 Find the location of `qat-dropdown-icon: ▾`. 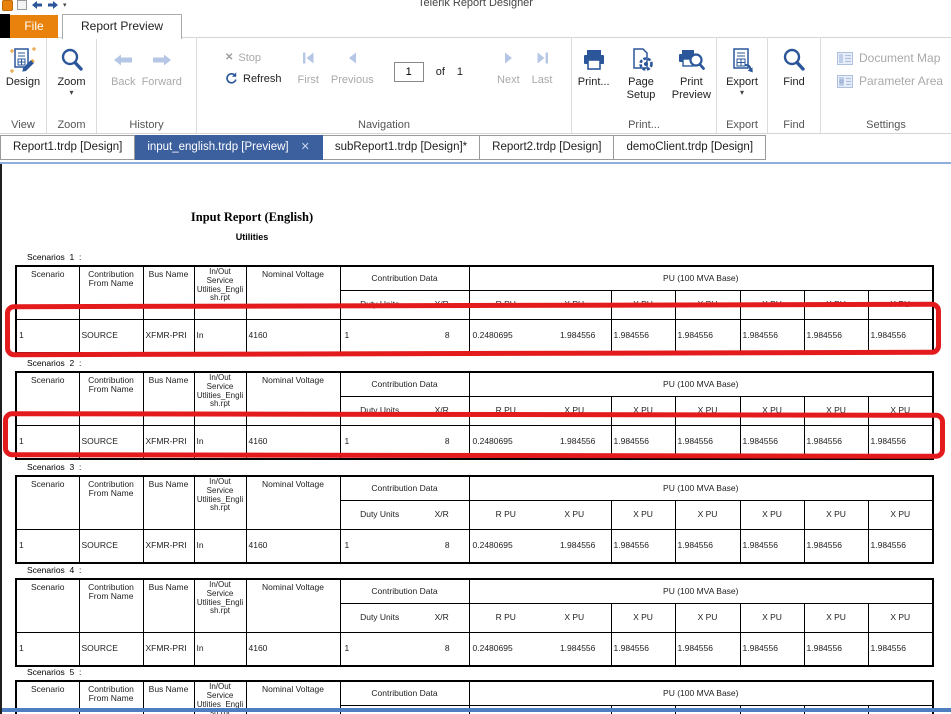

qat-dropdown-icon: ▾ is located at coordinates (65, 5).